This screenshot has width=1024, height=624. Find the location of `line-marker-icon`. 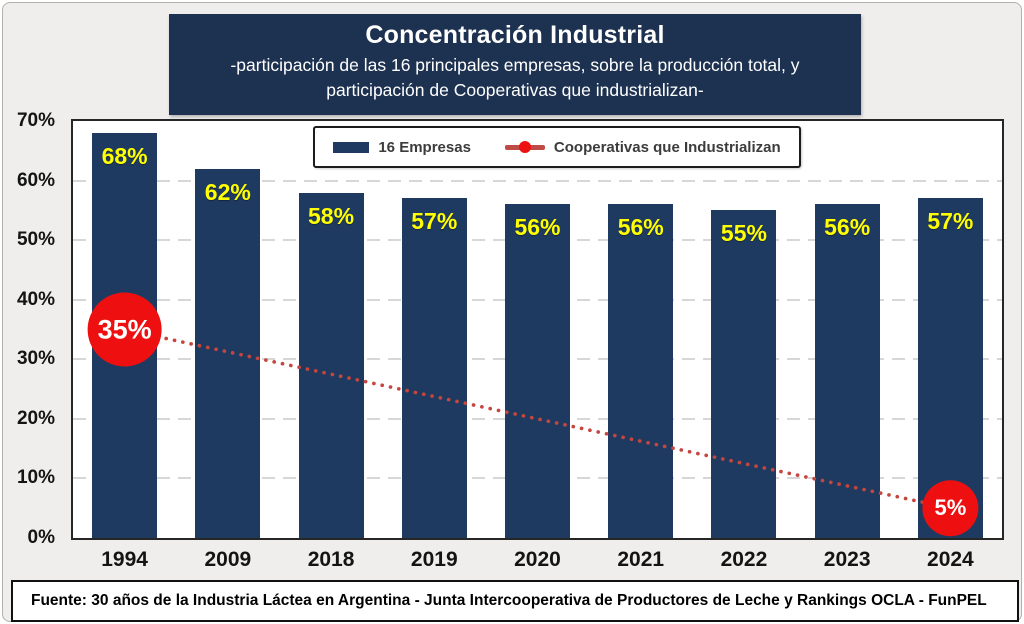

line-marker-icon is located at coordinates (524, 147).